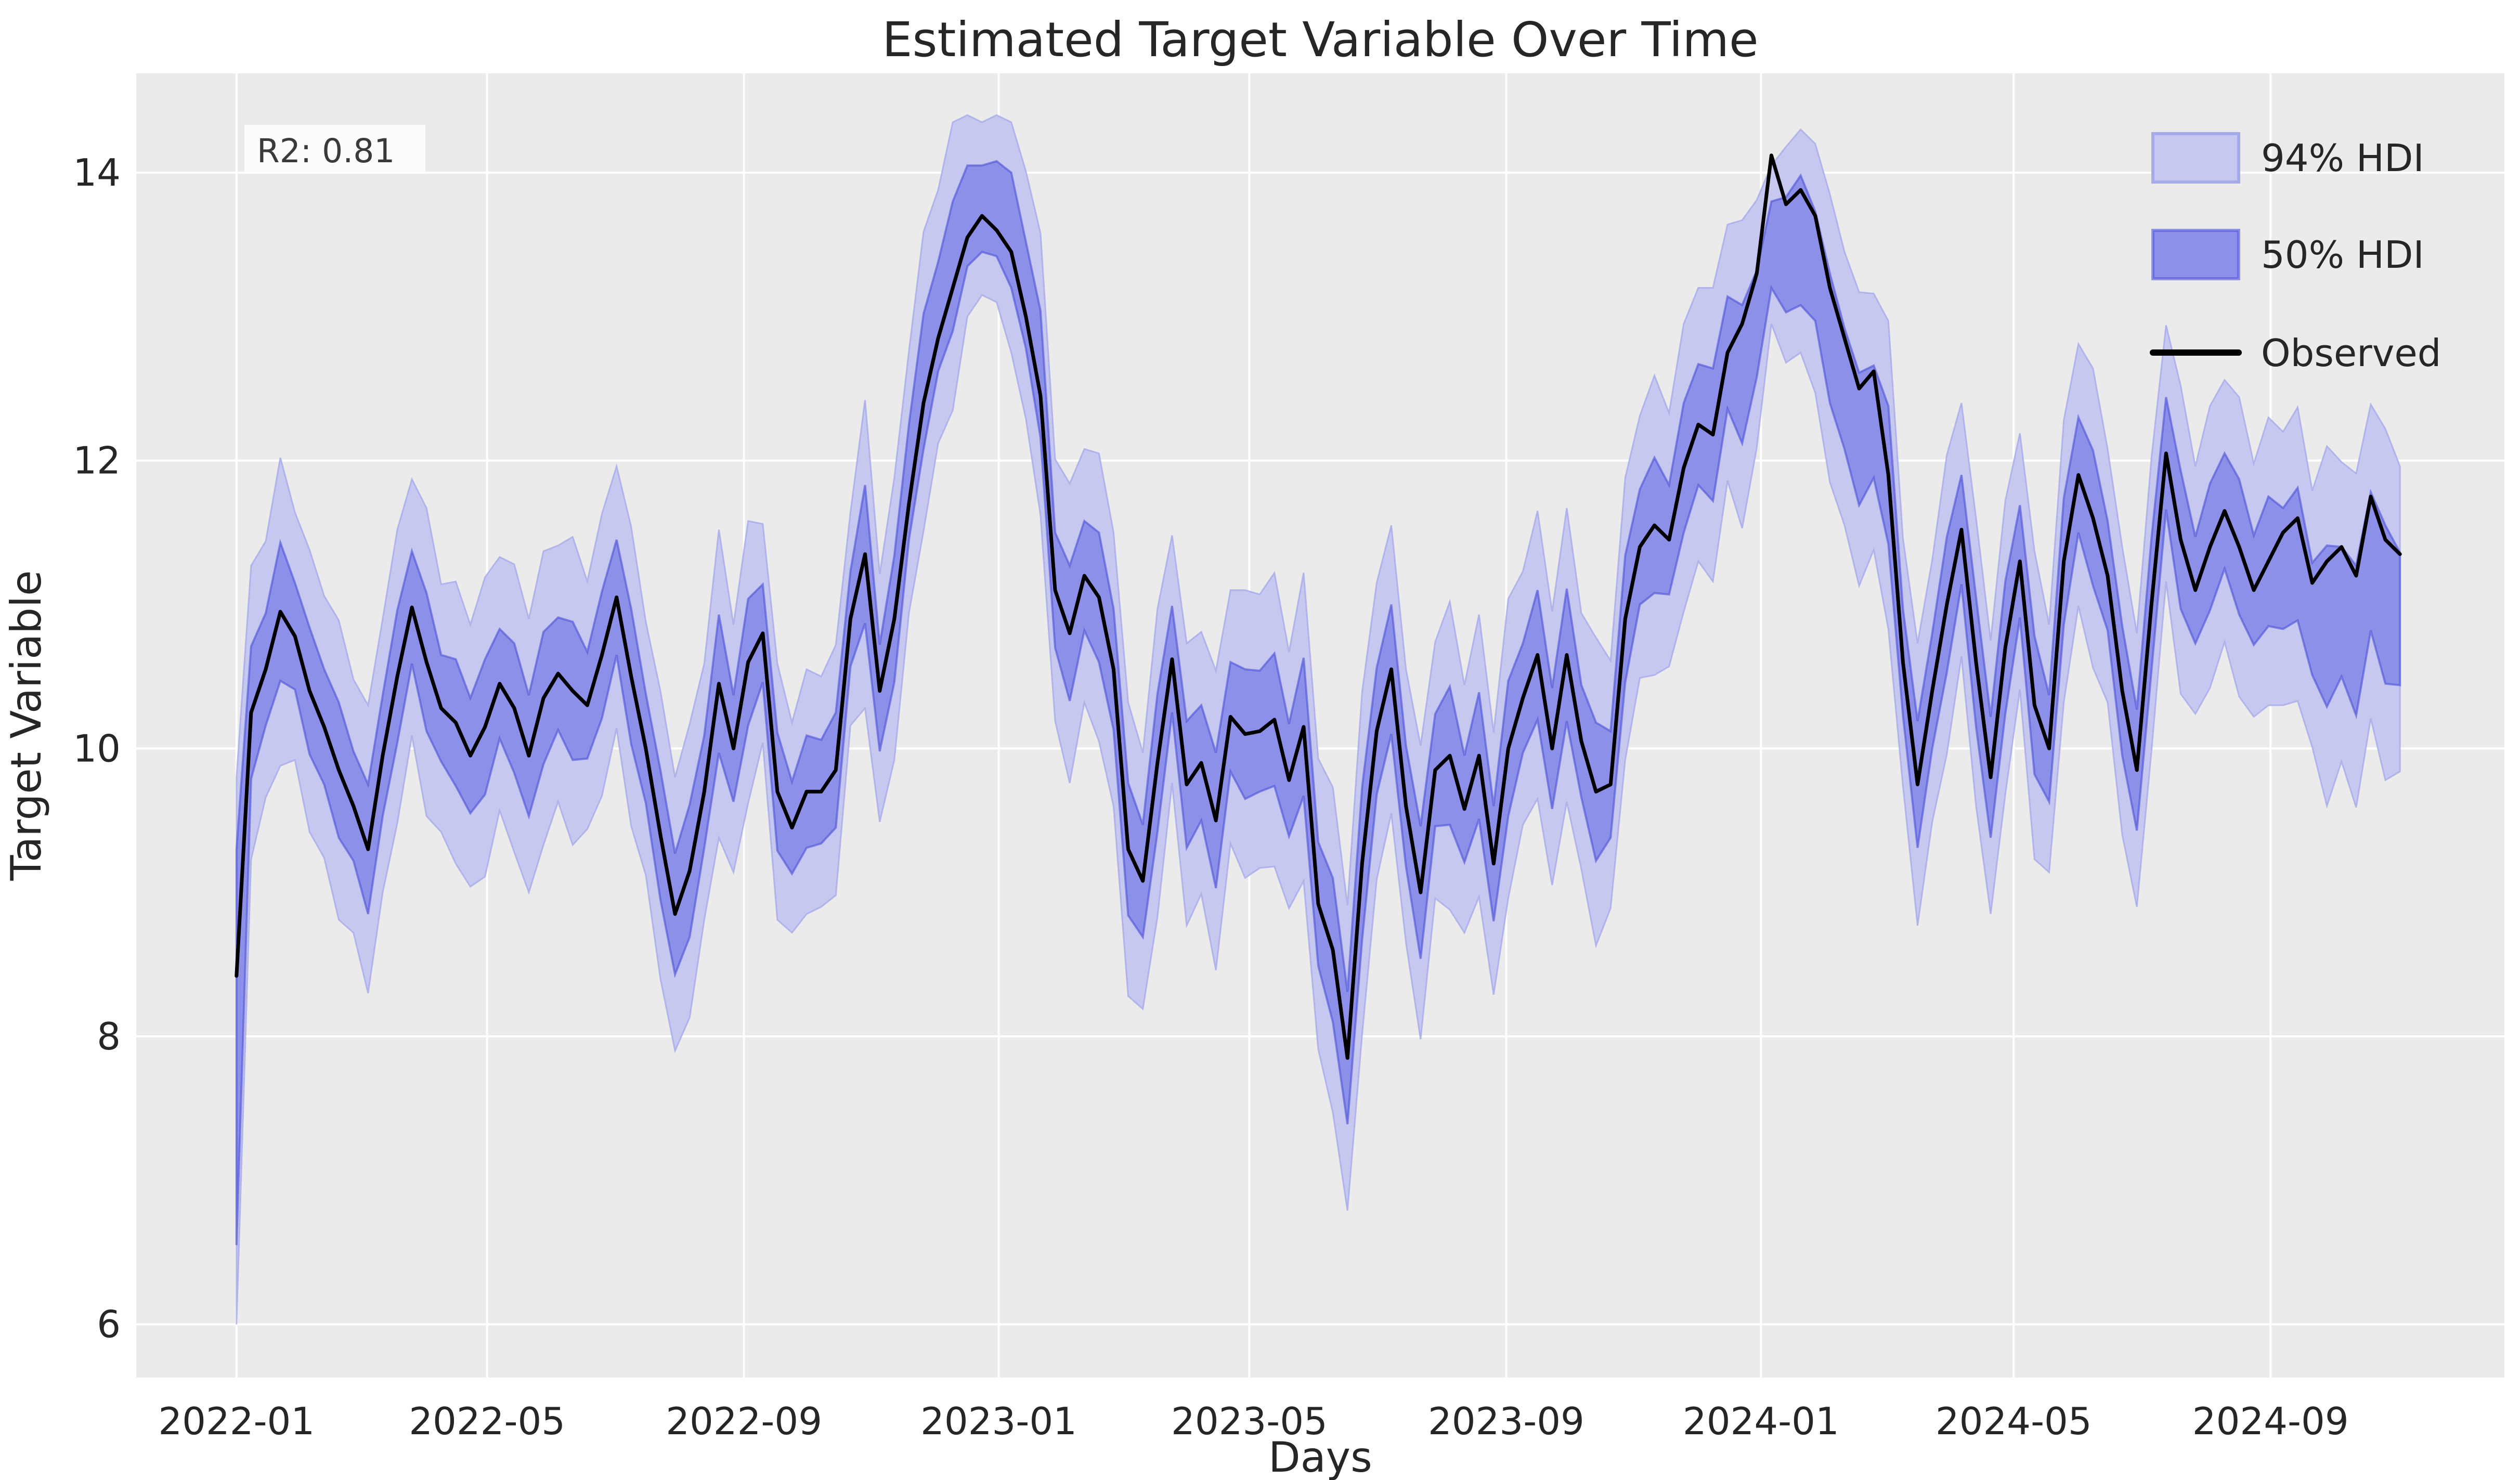 The width and height of the screenshot is (2520, 1480). What do you see at coordinates (2014, 1421) in the screenshot?
I see `x-tick-label: 2024-05` at bounding box center [2014, 1421].